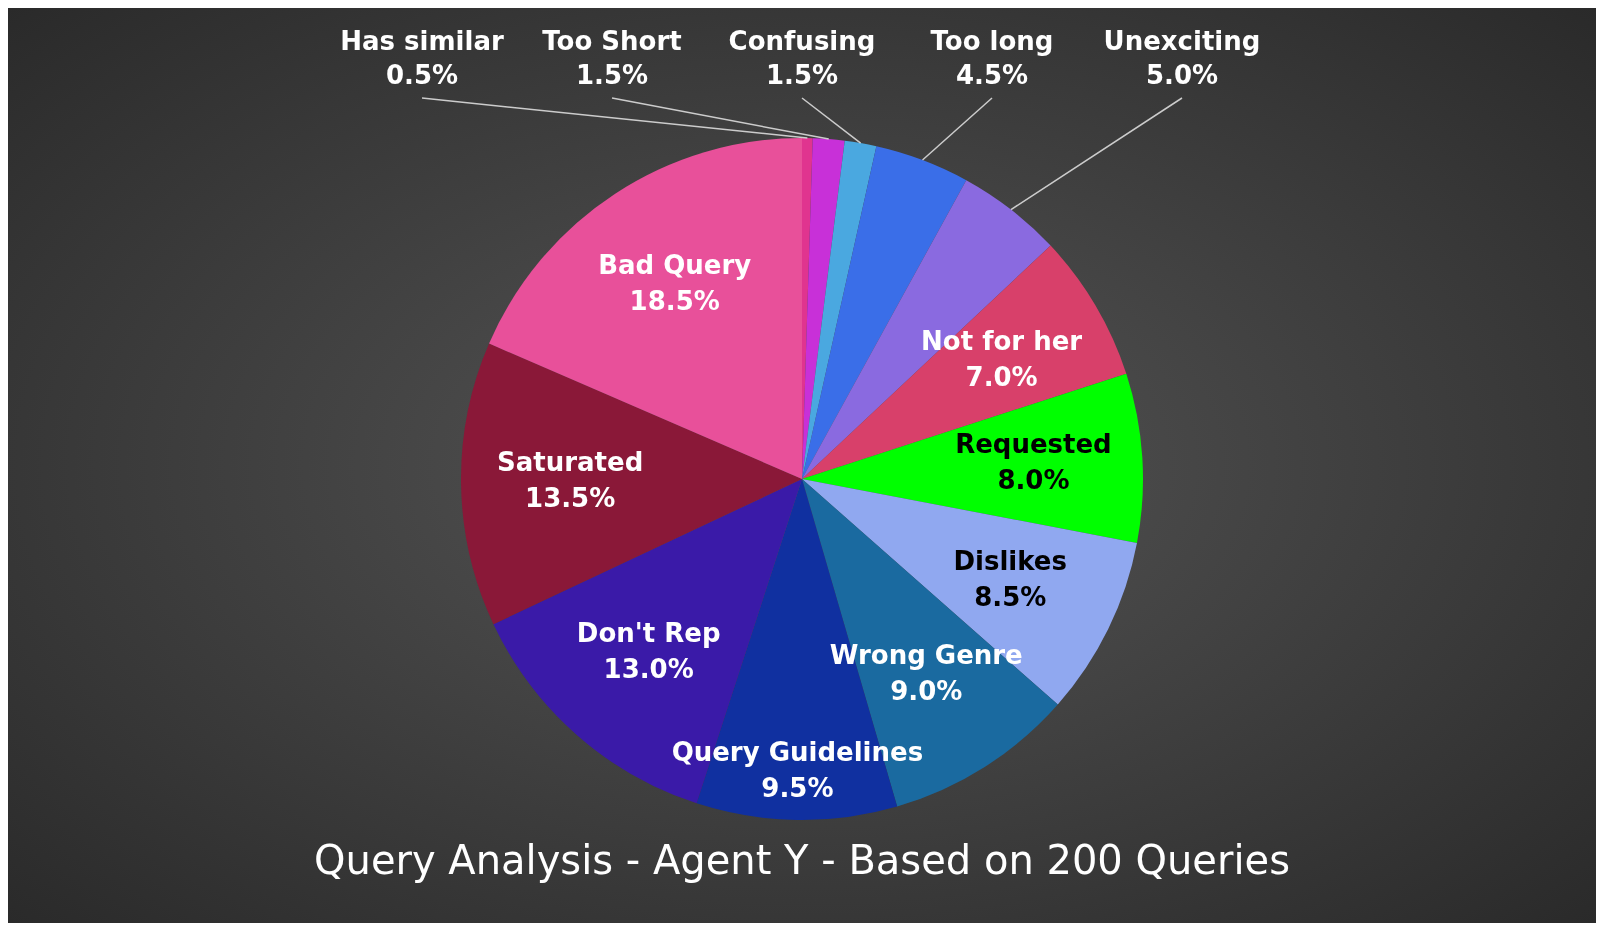  Describe the element at coordinates (648, 632) in the screenshot. I see `slice-label: Don't Rep` at that location.